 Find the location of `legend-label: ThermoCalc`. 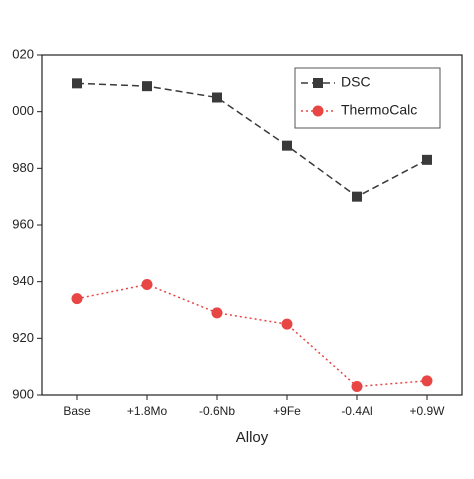

legend-label: ThermoCalc is located at coordinates (379, 110).